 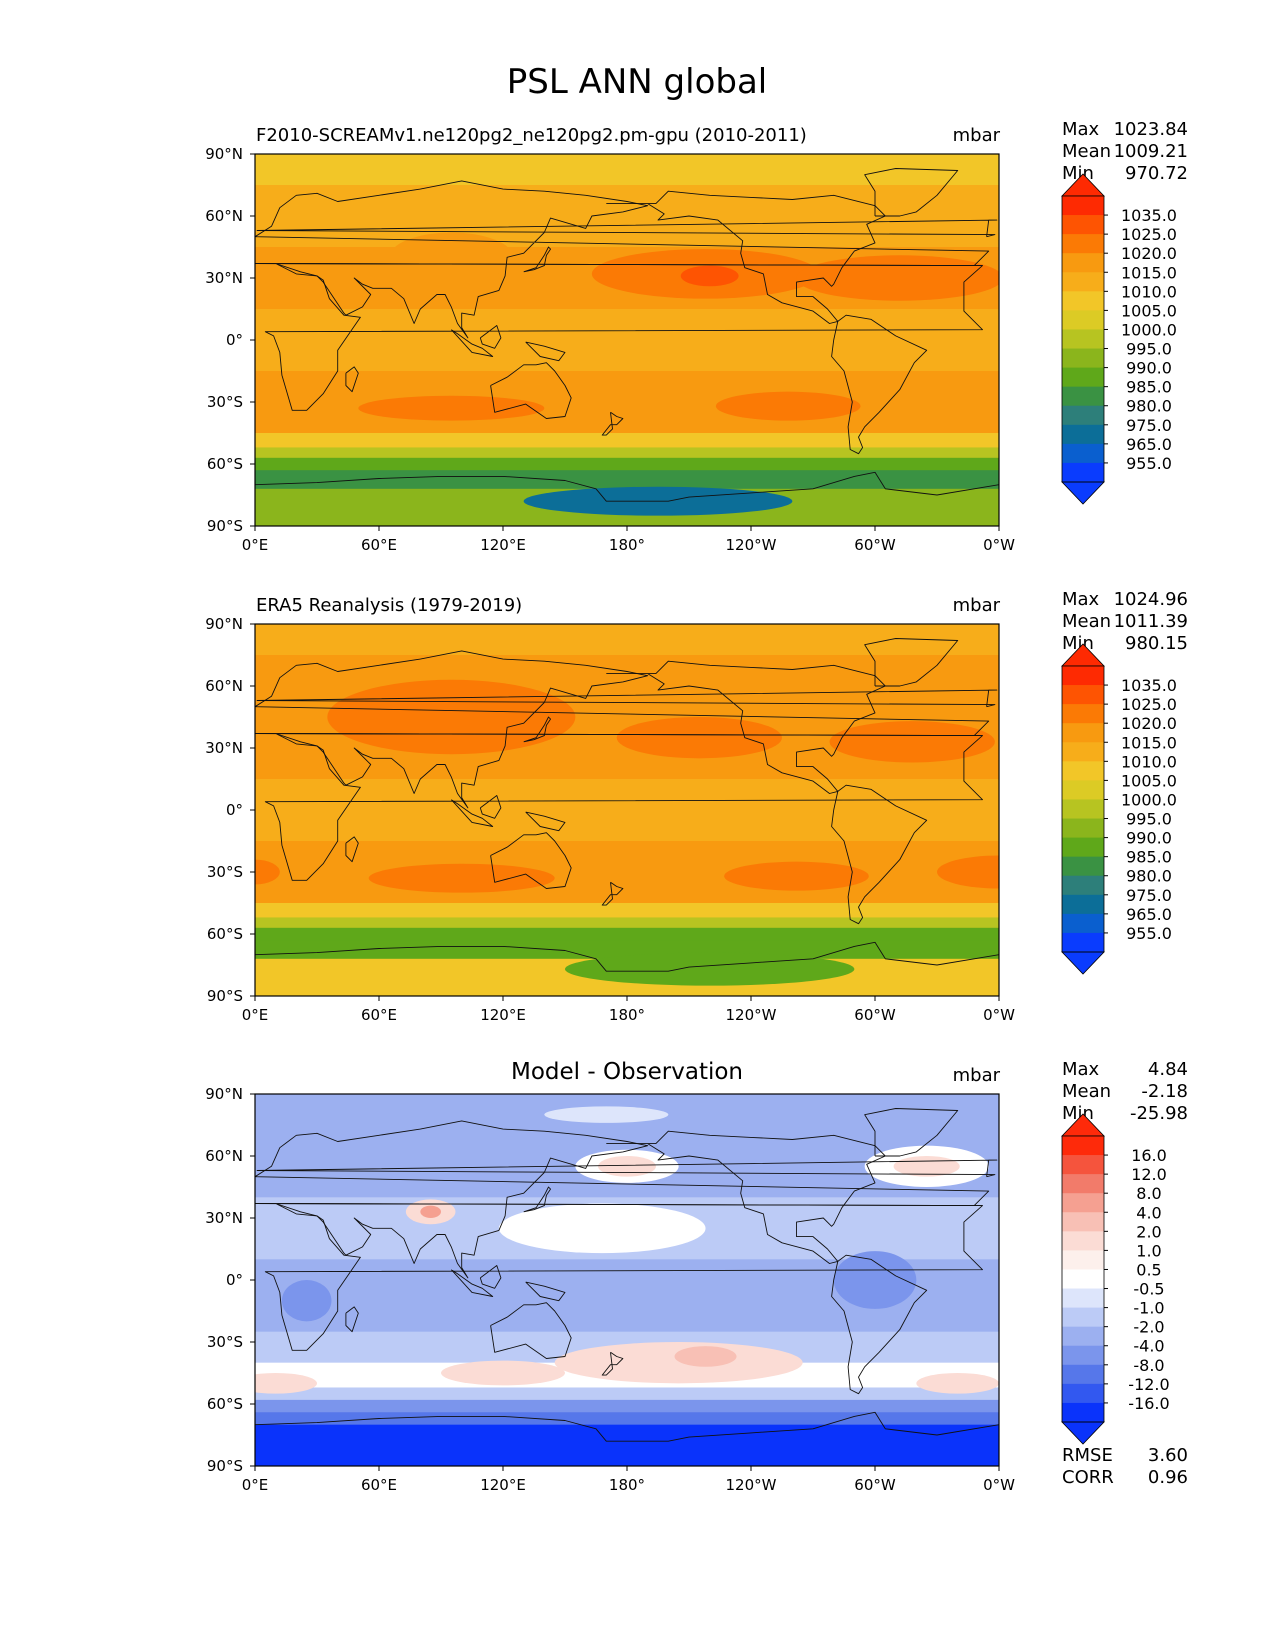 What do you see at coordinates (1168, 1455) in the screenshot?
I see `metric-rmse-value: 3.60` at bounding box center [1168, 1455].